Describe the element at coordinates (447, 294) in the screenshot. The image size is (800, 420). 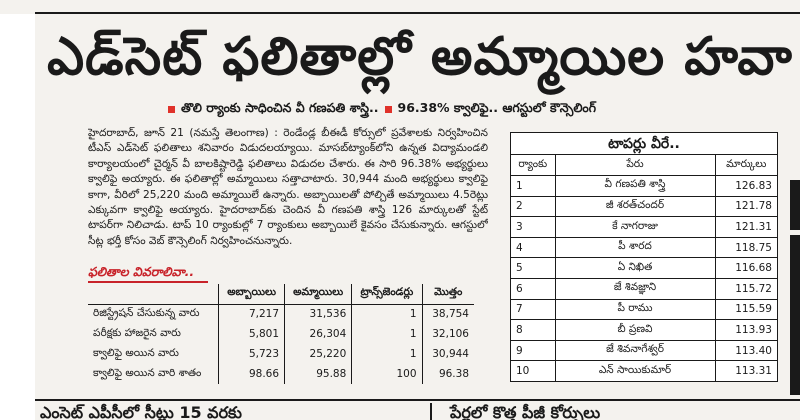
I see `column-header: మొత్తం` at that location.